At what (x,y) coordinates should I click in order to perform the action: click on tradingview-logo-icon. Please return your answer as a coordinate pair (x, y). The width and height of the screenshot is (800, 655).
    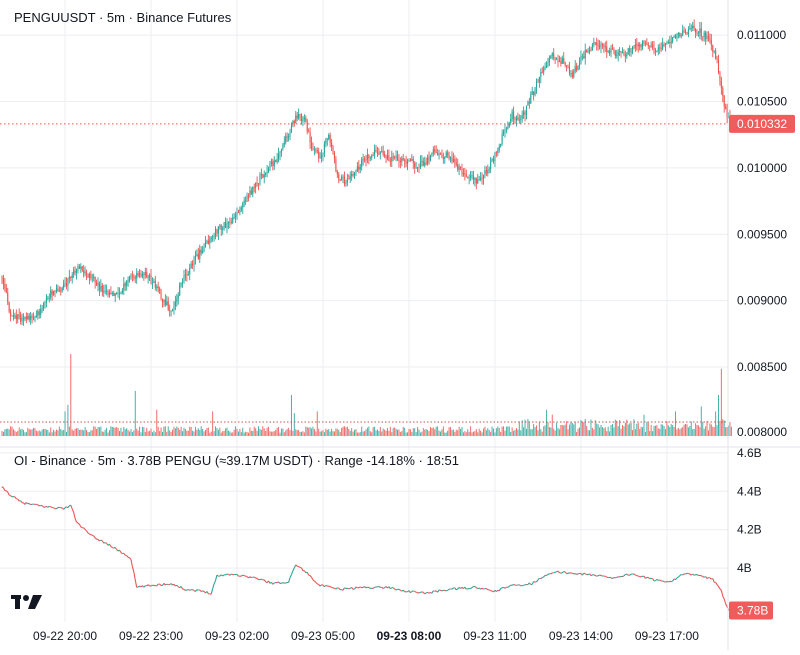
    Looking at the image, I should click on (26, 602).